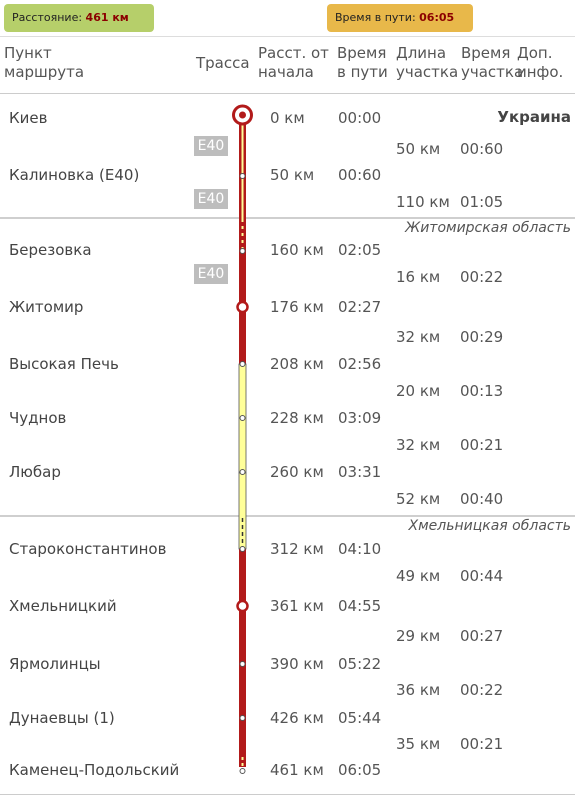 This screenshot has width=575, height=796. Describe the element at coordinates (297, 472) in the screenshot. I see `stop-distance: 260 км` at that location.